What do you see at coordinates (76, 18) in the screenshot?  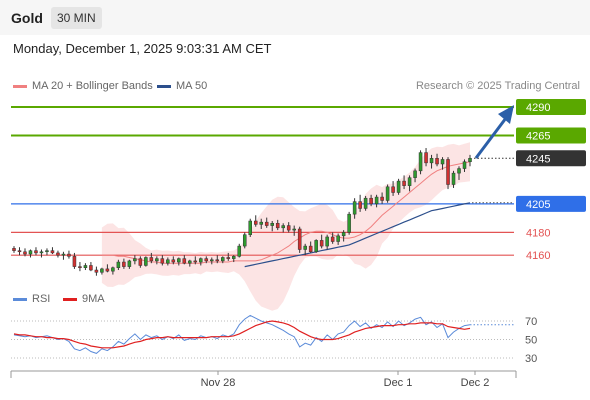 I see `timeframe-button: 30 MIN` at bounding box center [76, 18].